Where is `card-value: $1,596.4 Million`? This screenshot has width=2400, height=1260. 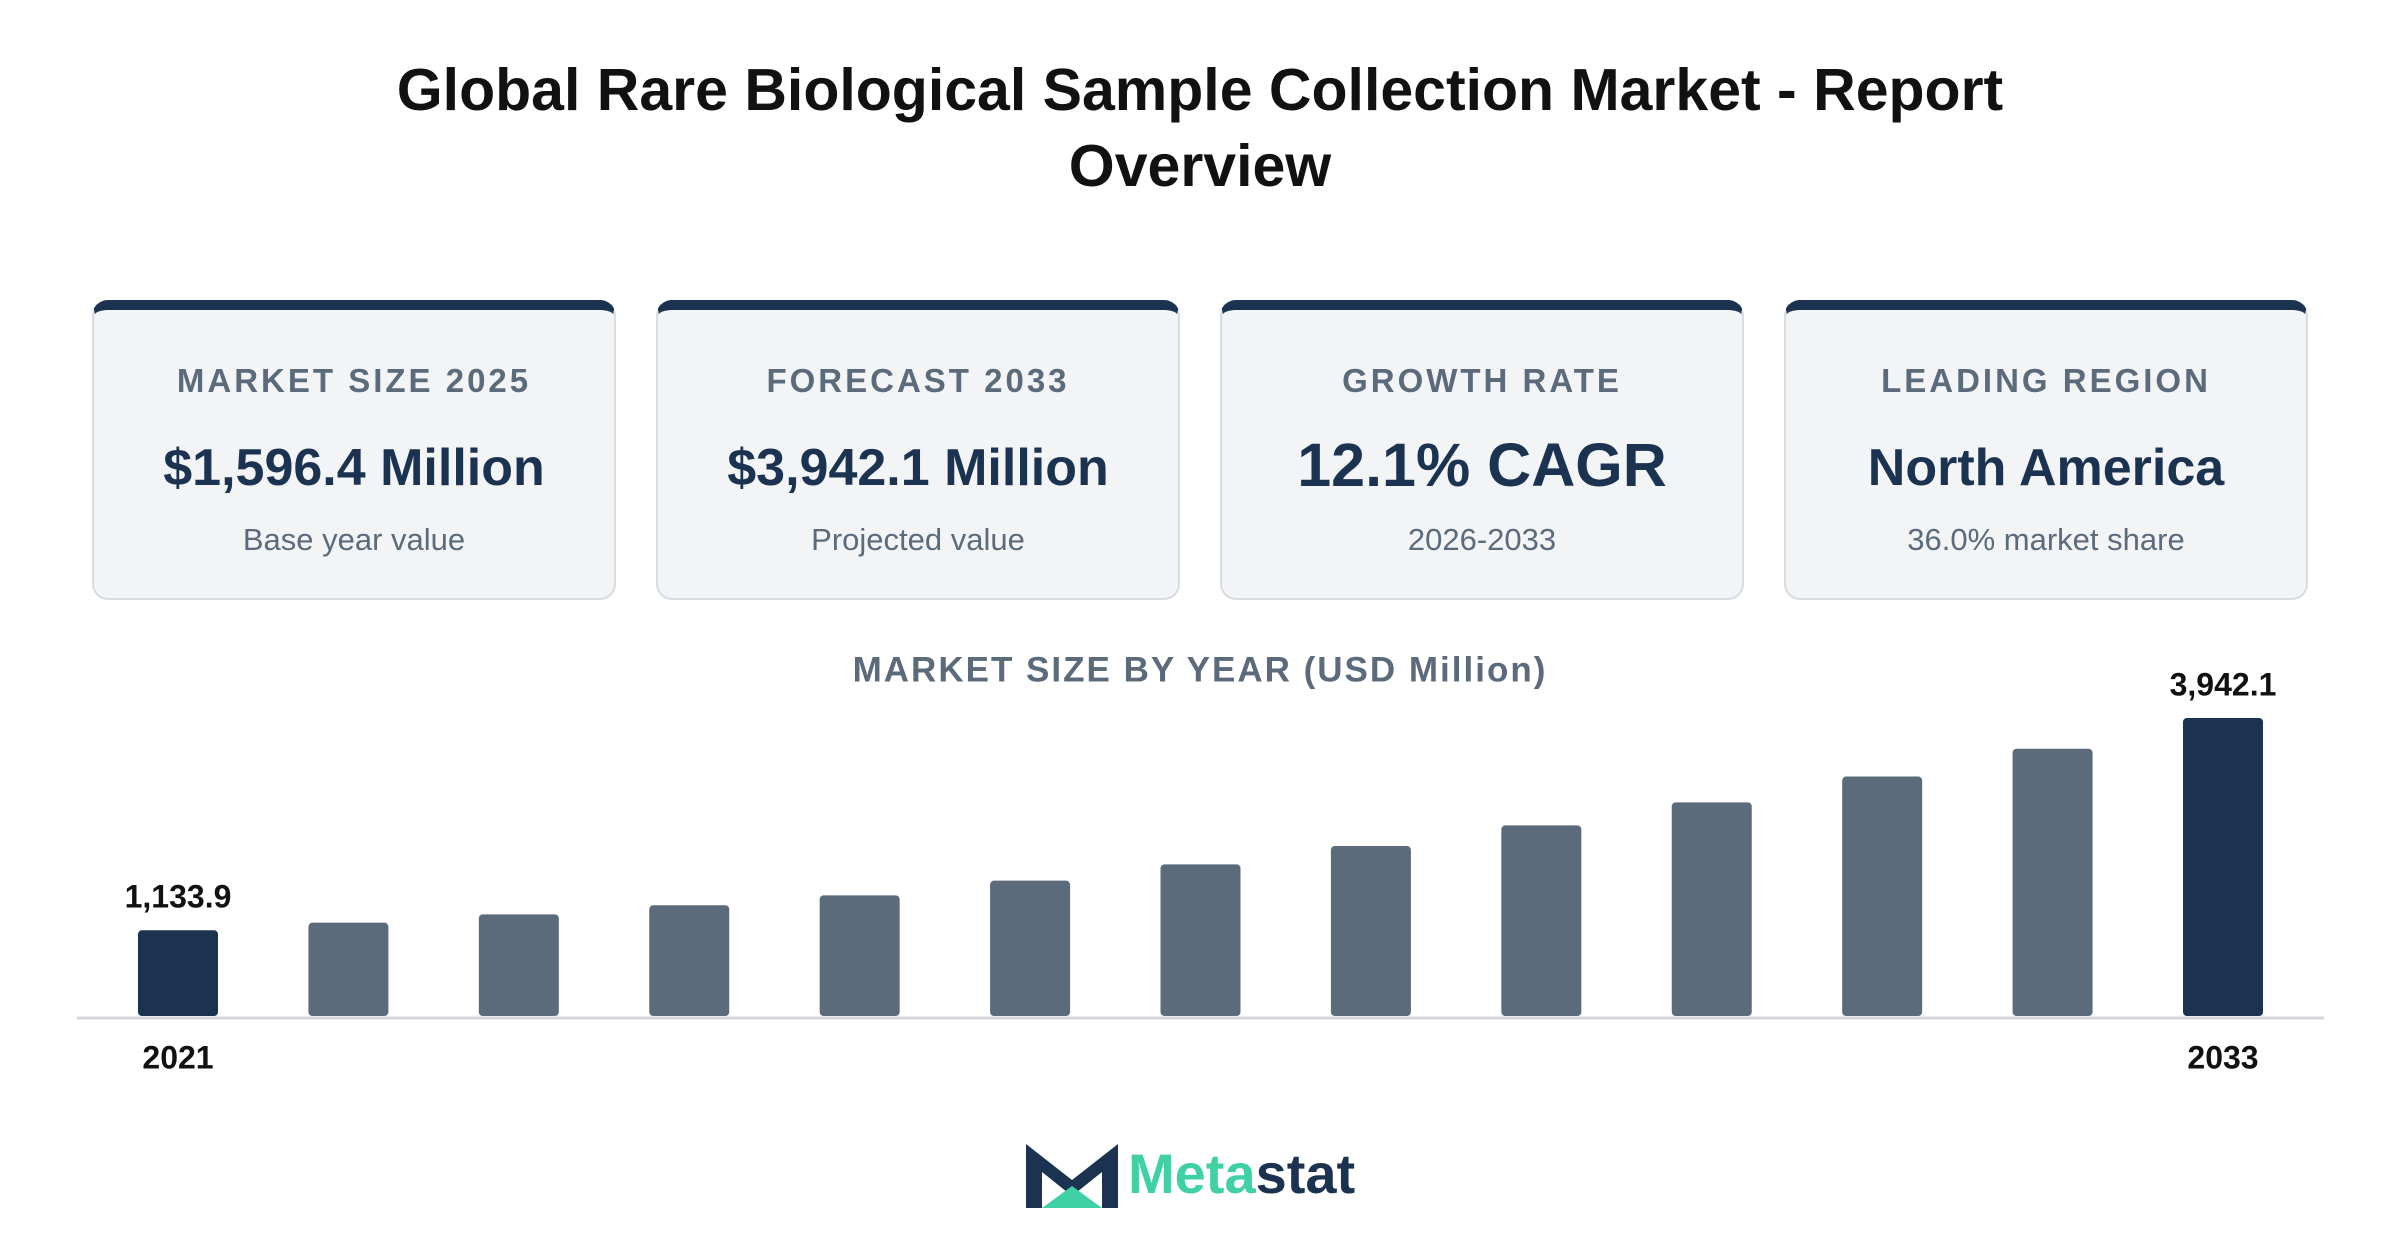
card-value: $1,596.4 Million is located at coordinates (354, 468).